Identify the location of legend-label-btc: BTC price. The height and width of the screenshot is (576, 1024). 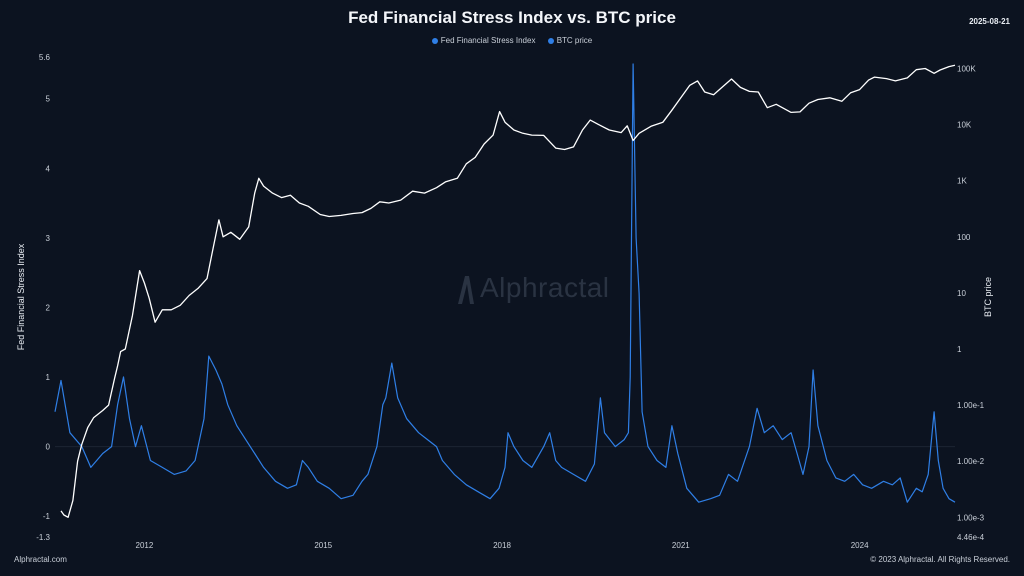
(574, 40).